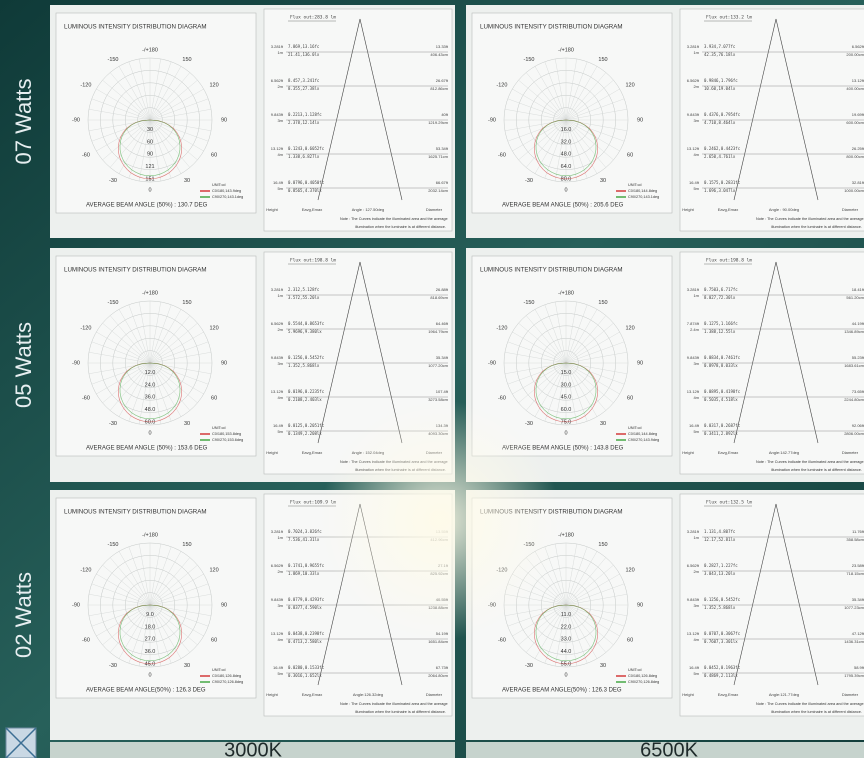 This screenshot has width=864, height=758. What do you see at coordinates (305, 399) in the screenshot?
I see `lux-lx: 0.2108,2.403lx` at bounding box center [305, 399].